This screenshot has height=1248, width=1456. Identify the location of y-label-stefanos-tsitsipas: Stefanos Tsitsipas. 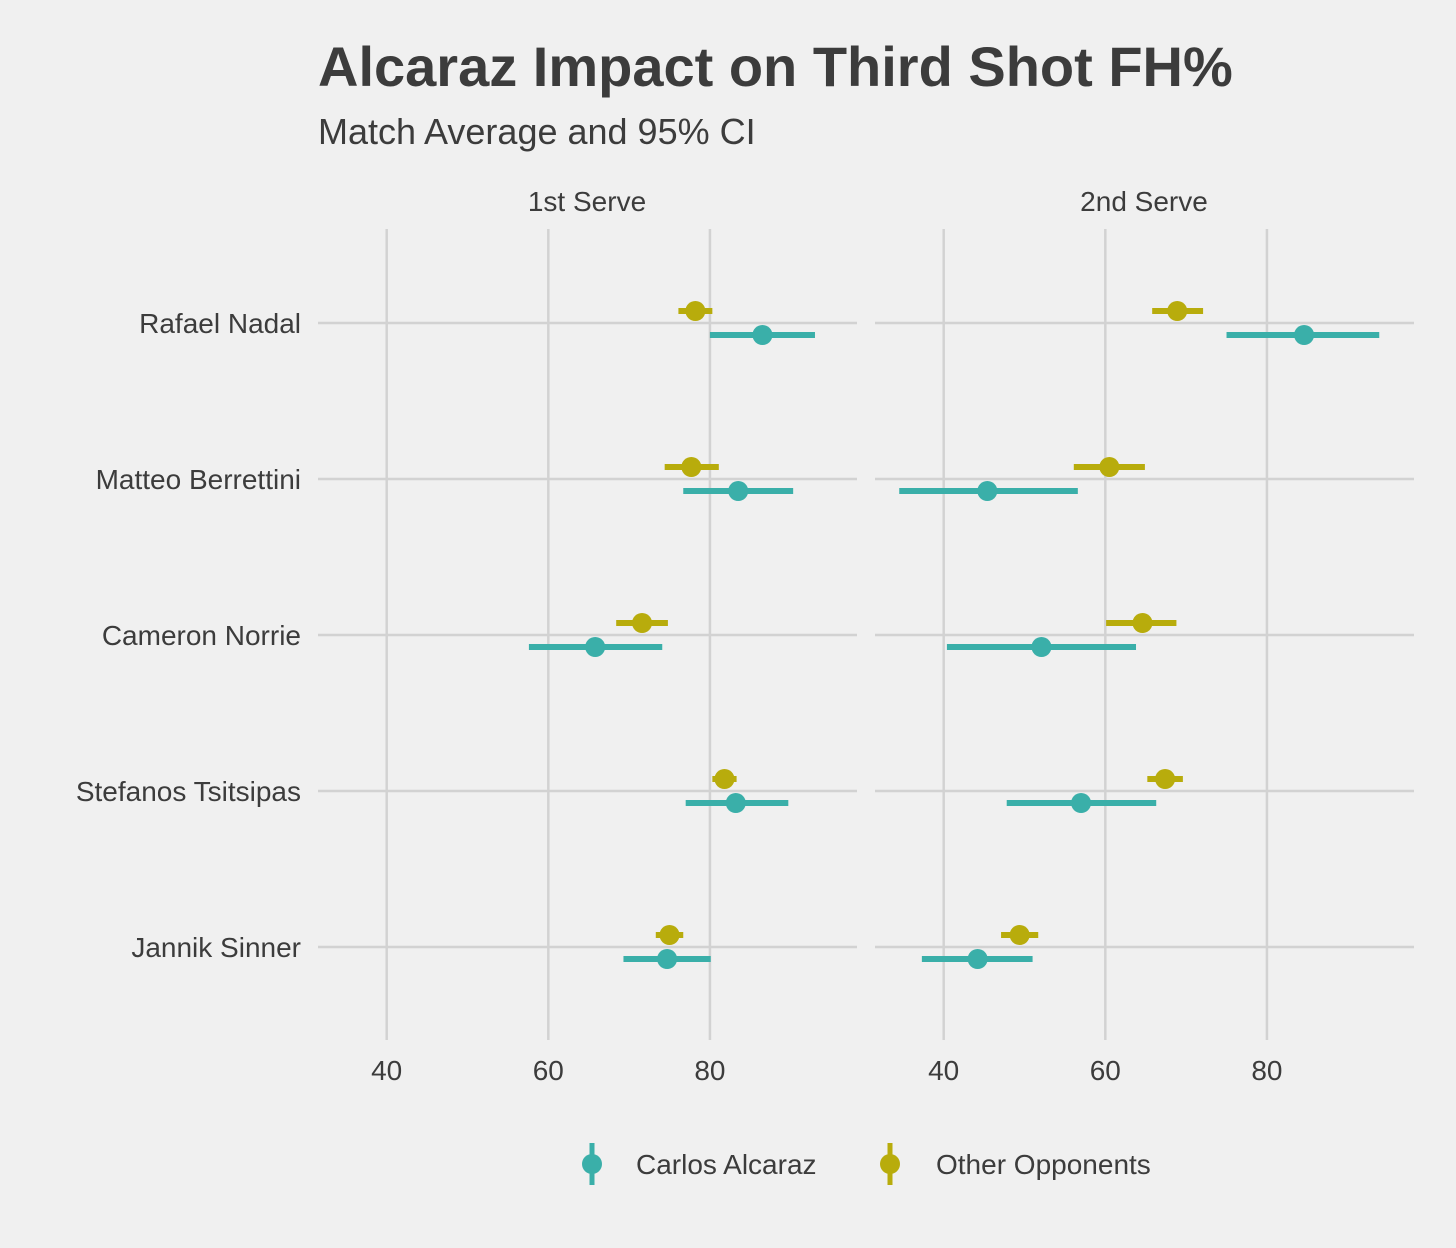
(188, 791).